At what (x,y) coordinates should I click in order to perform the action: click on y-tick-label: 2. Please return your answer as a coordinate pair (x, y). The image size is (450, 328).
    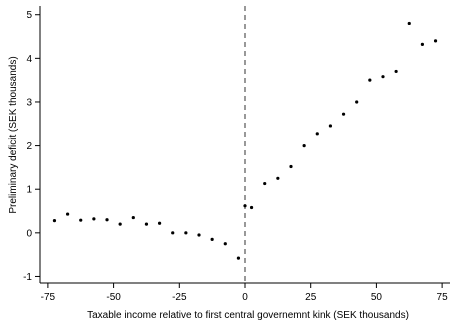
    Looking at the image, I should click on (29, 146).